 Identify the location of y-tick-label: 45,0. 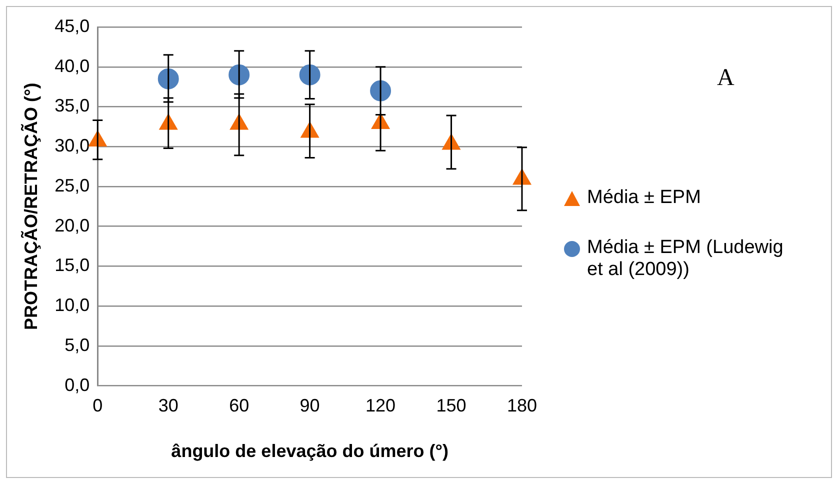
(72, 26).